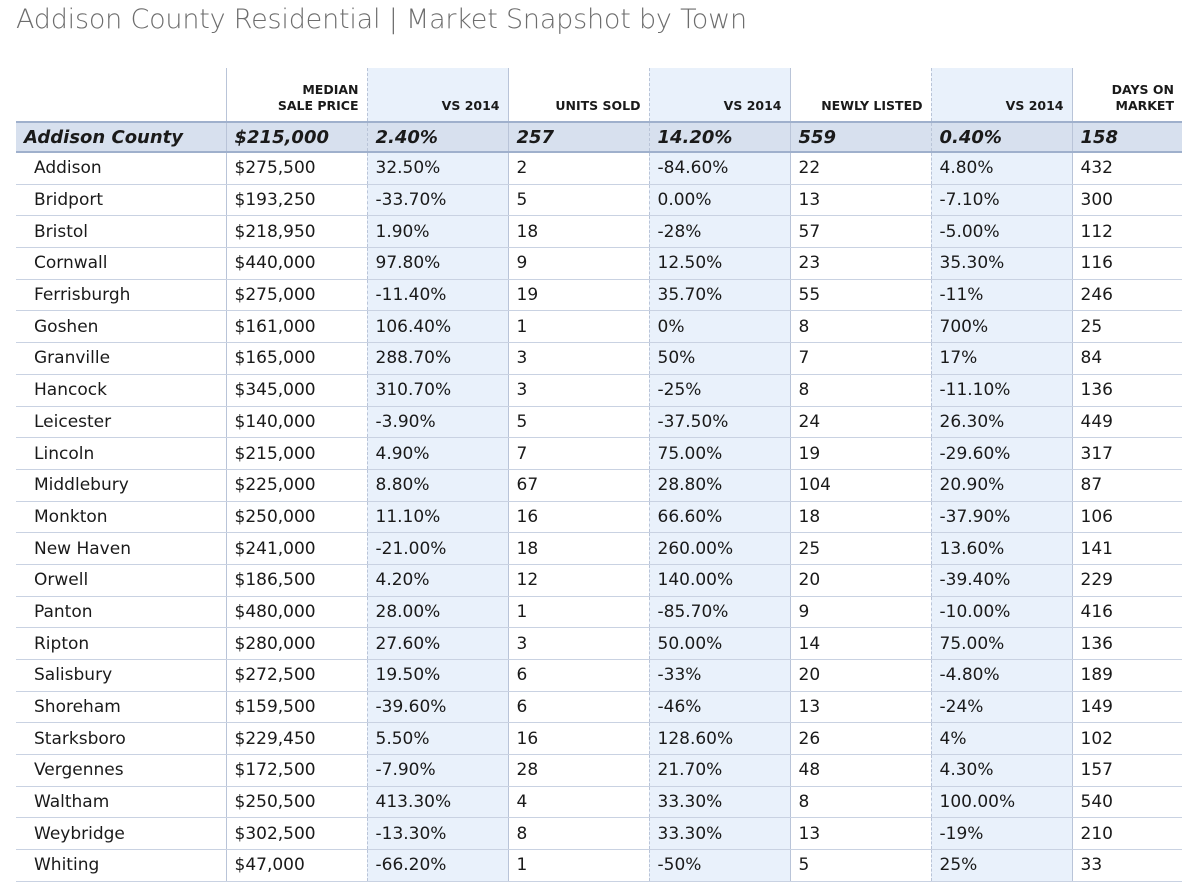 Image resolution: width=1200 pixels, height=888 pixels. Describe the element at coordinates (860, 612) in the screenshot. I see `newly-listed-cell: 9` at that location.